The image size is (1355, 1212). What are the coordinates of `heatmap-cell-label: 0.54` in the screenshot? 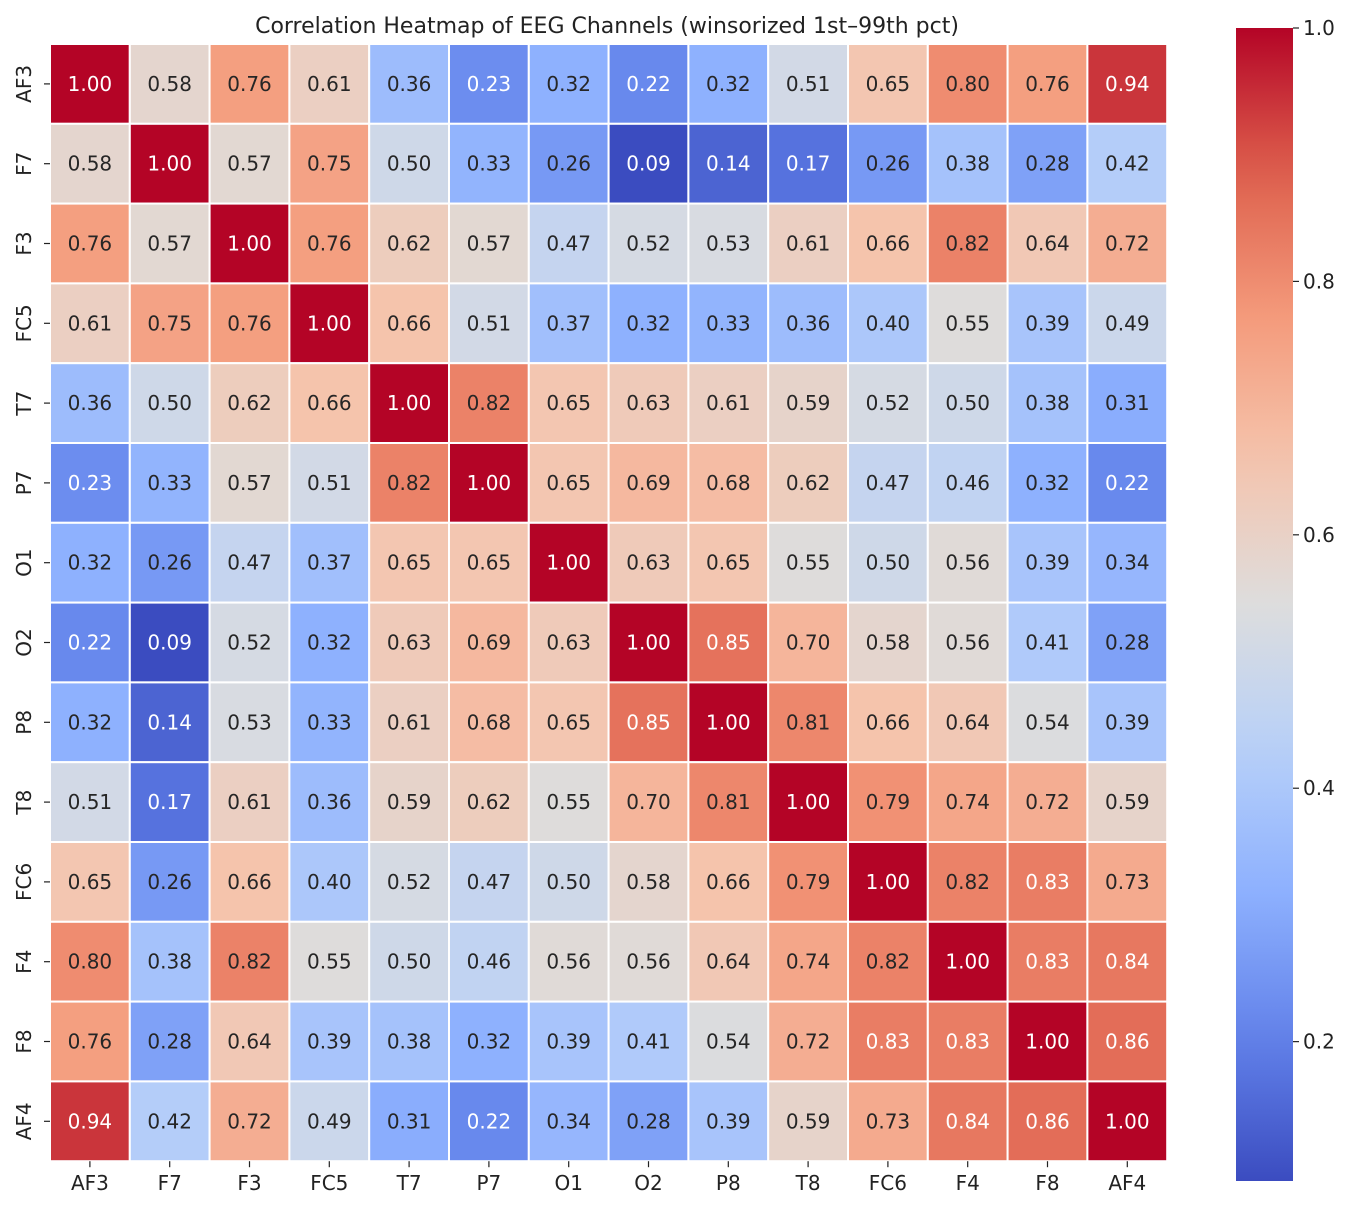 It's located at (728, 1042).